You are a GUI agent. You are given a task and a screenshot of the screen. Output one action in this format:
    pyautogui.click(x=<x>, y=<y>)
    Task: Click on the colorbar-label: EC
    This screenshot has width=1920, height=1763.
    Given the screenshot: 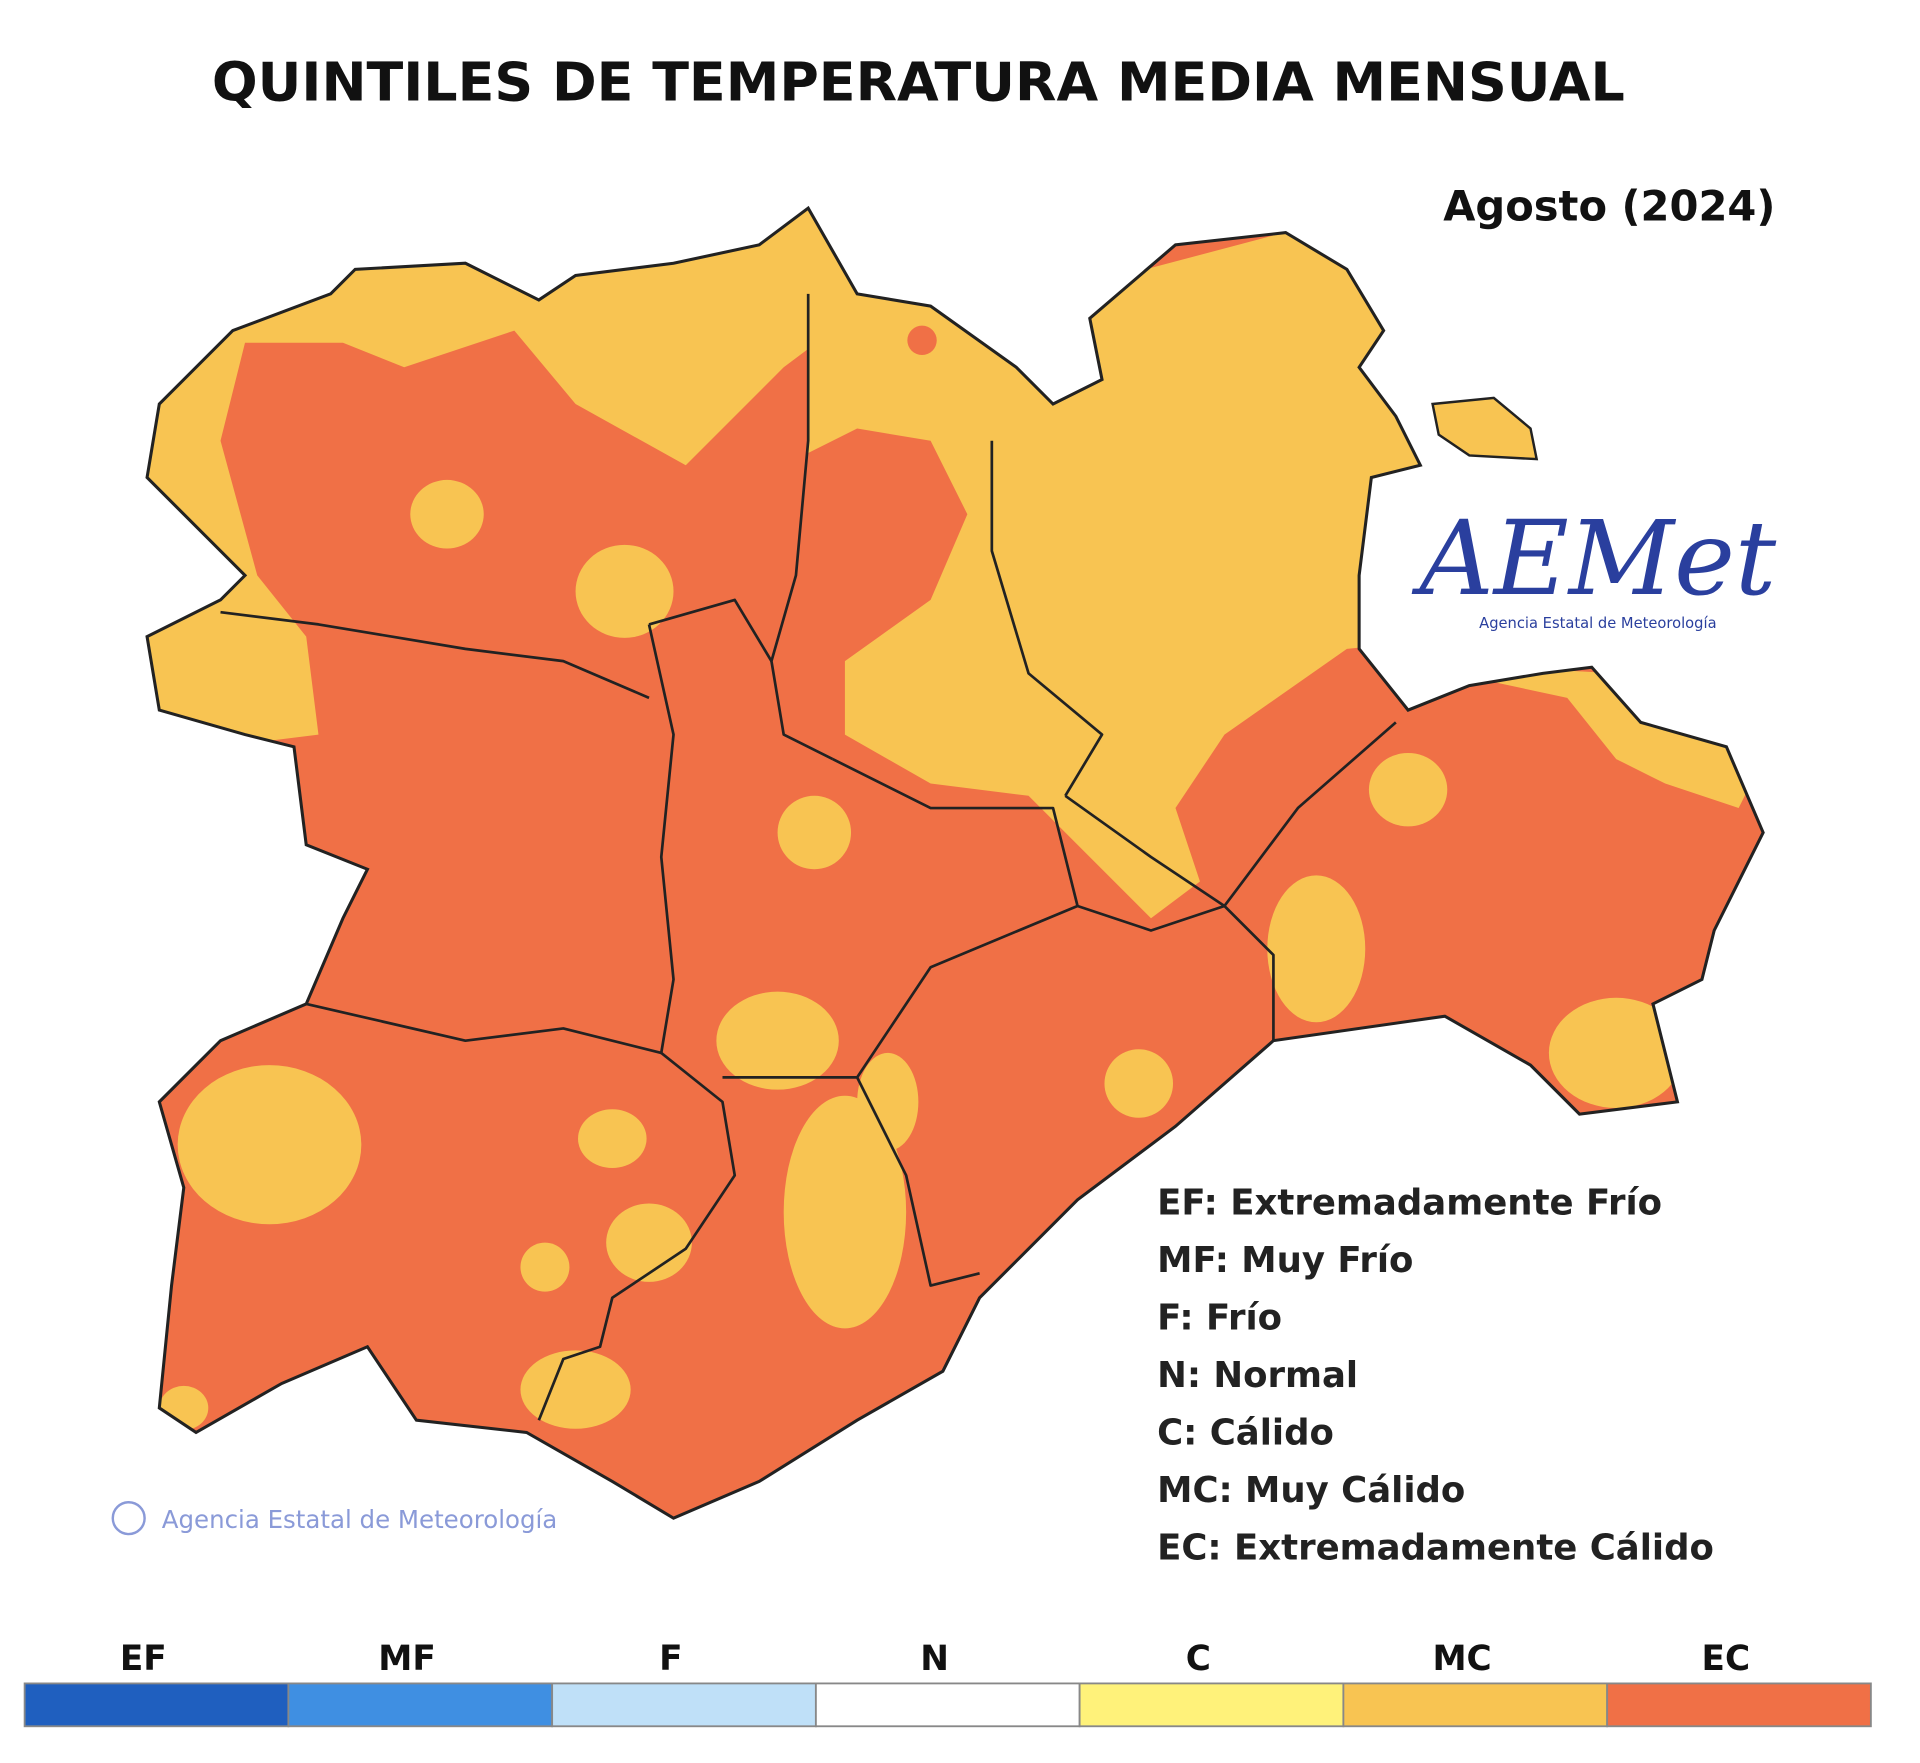 What is the action you would take?
    pyautogui.click(x=1726, y=1659)
    